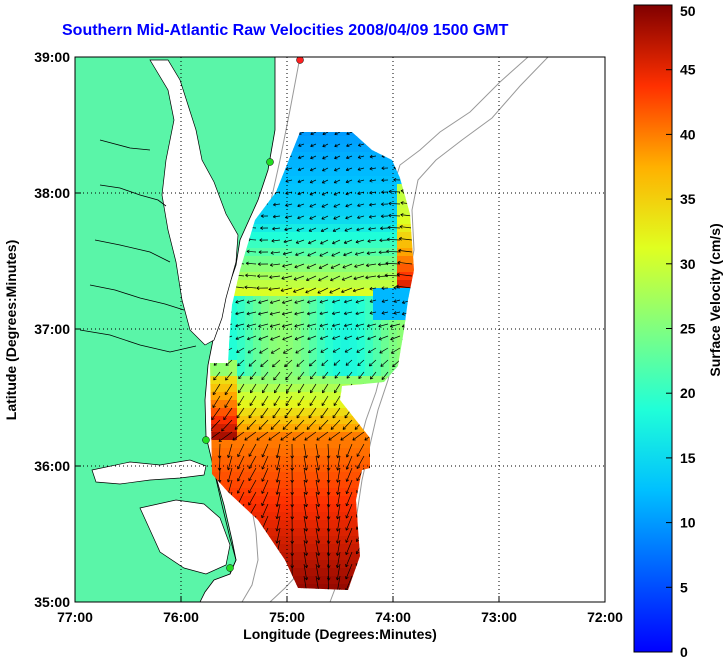 The image size is (724, 659). Describe the element at coordinates (225, 522) in the screenshot. I see `barrier-islands` at that location.